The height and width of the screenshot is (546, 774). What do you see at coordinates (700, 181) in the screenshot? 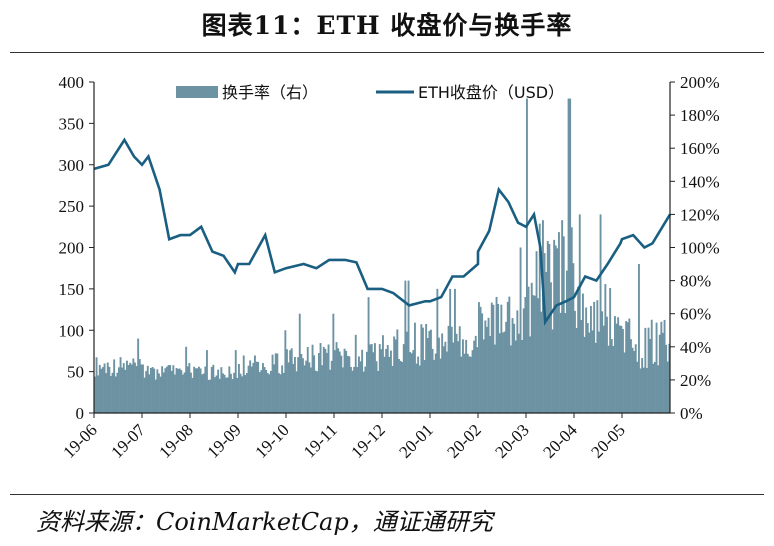
I see `right-tick-label: 140%` at bounding box center [700, 181].